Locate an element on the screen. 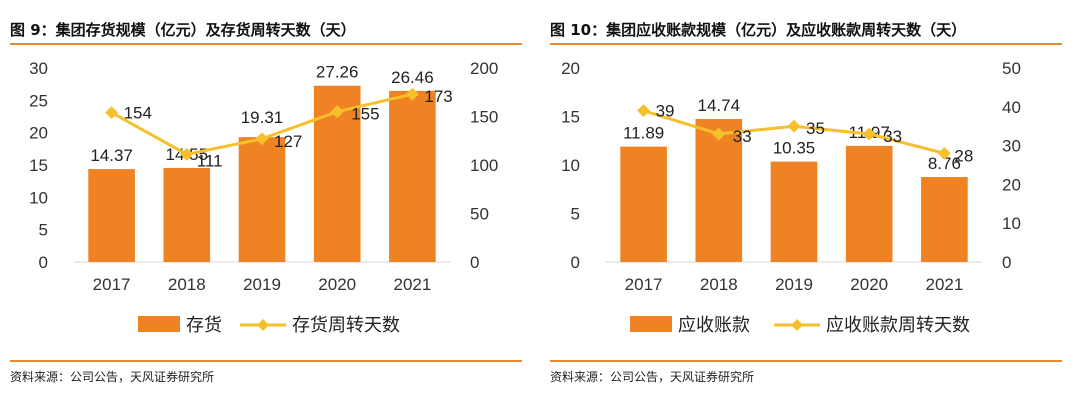 The height and width of the screenshot is (405, 1075). legend-label-bar: 存货 is located at coordinates (204, 325).